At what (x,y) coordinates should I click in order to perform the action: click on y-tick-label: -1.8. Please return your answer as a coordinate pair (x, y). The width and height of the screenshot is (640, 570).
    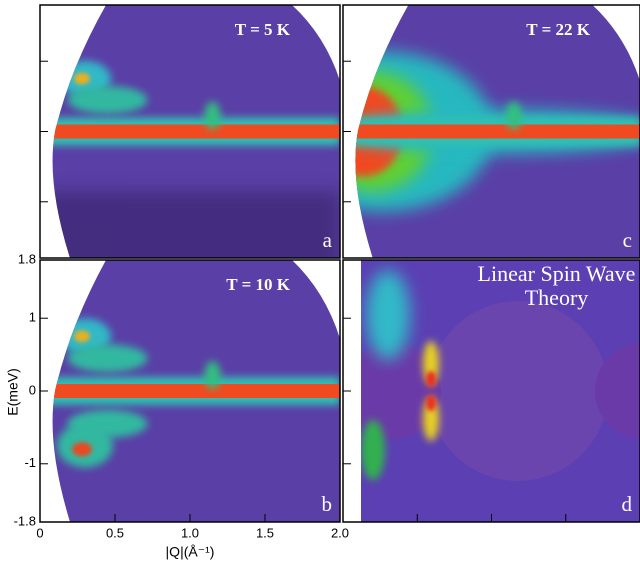
    Looking at the image, I should click on (25, 520).